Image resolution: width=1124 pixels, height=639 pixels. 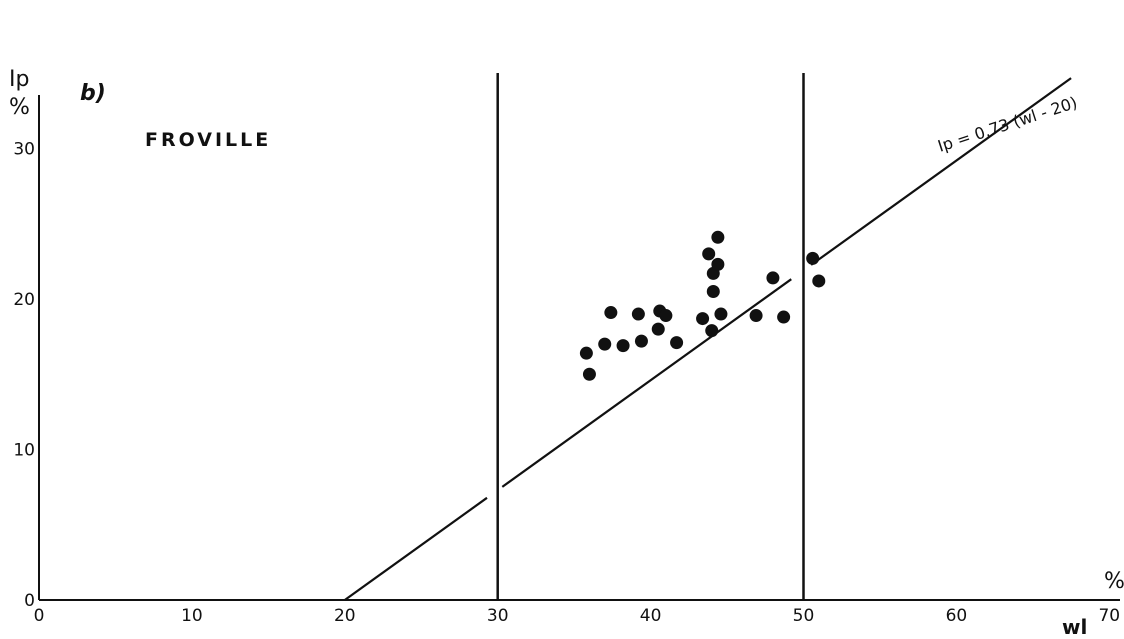 What do you see at coordinates (39, 616) in the screenshot?
I see `x-tick-label: 0` at bounding box center [39, 616].